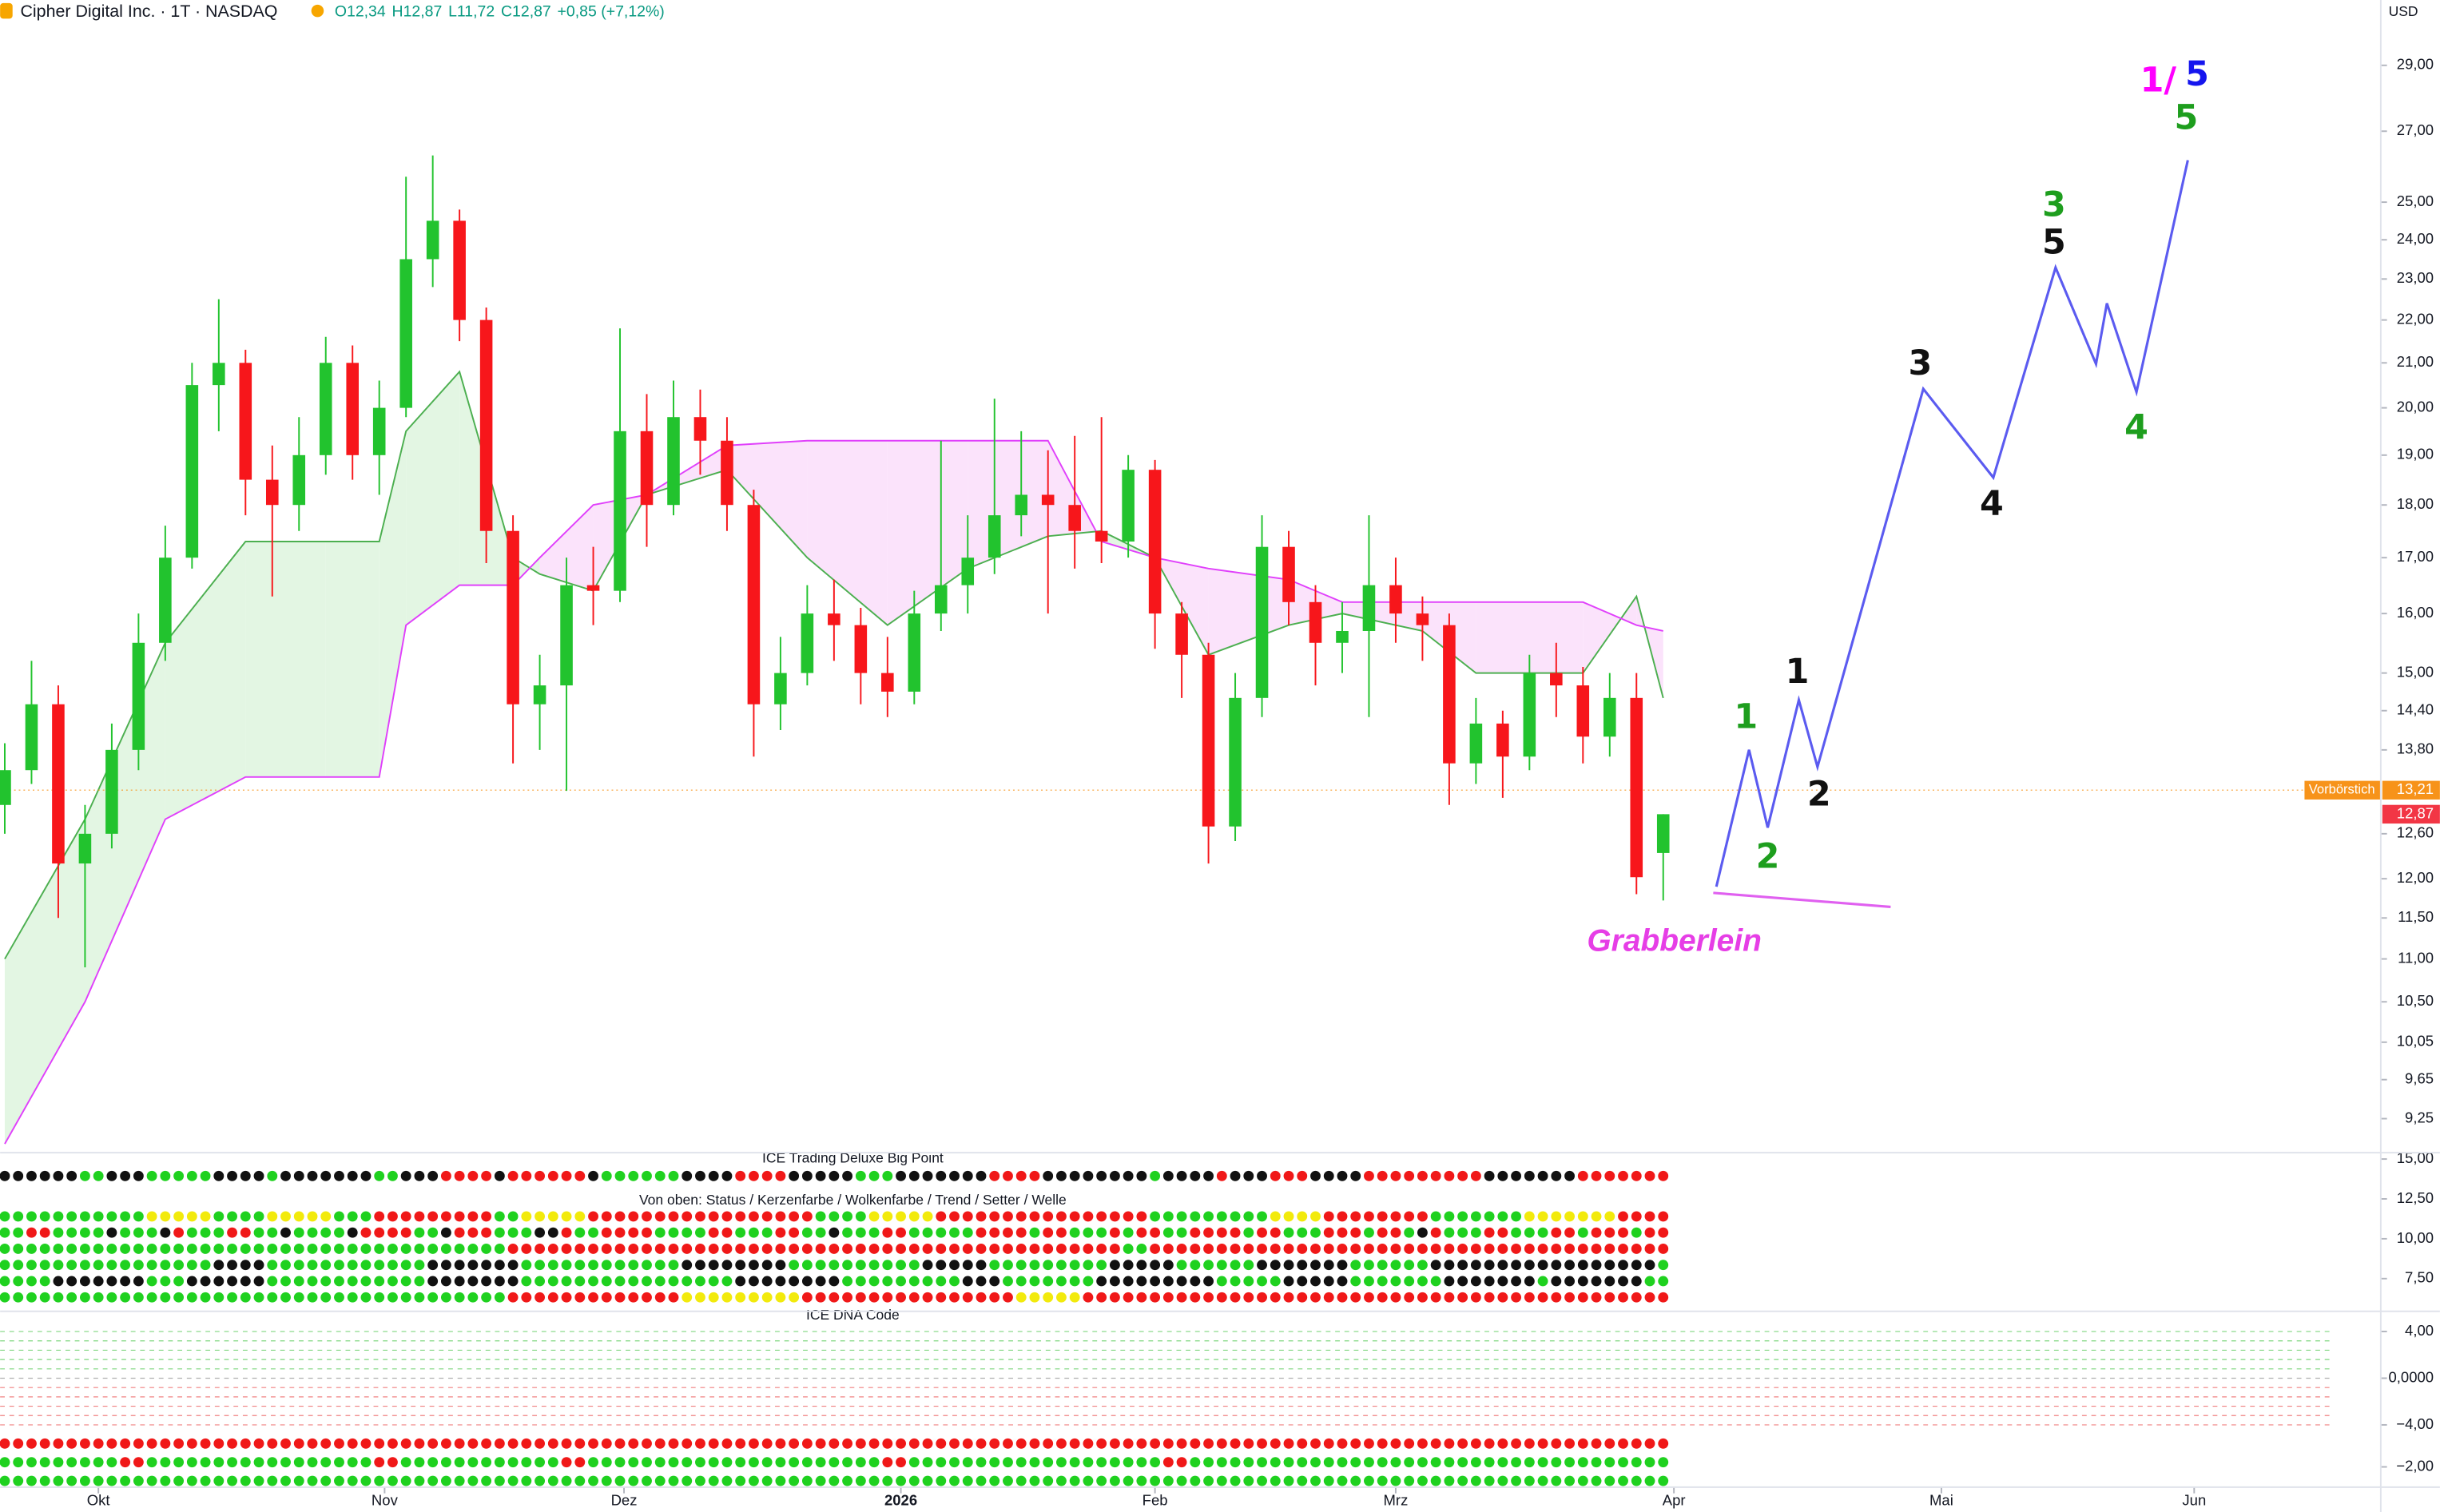 This screenshot has height=1512, width=2440. What do you see at coordinates (2194, 1499) in the screenshot?
I see `x-tick-label: Jun` at bounding box center [2194, 1499].